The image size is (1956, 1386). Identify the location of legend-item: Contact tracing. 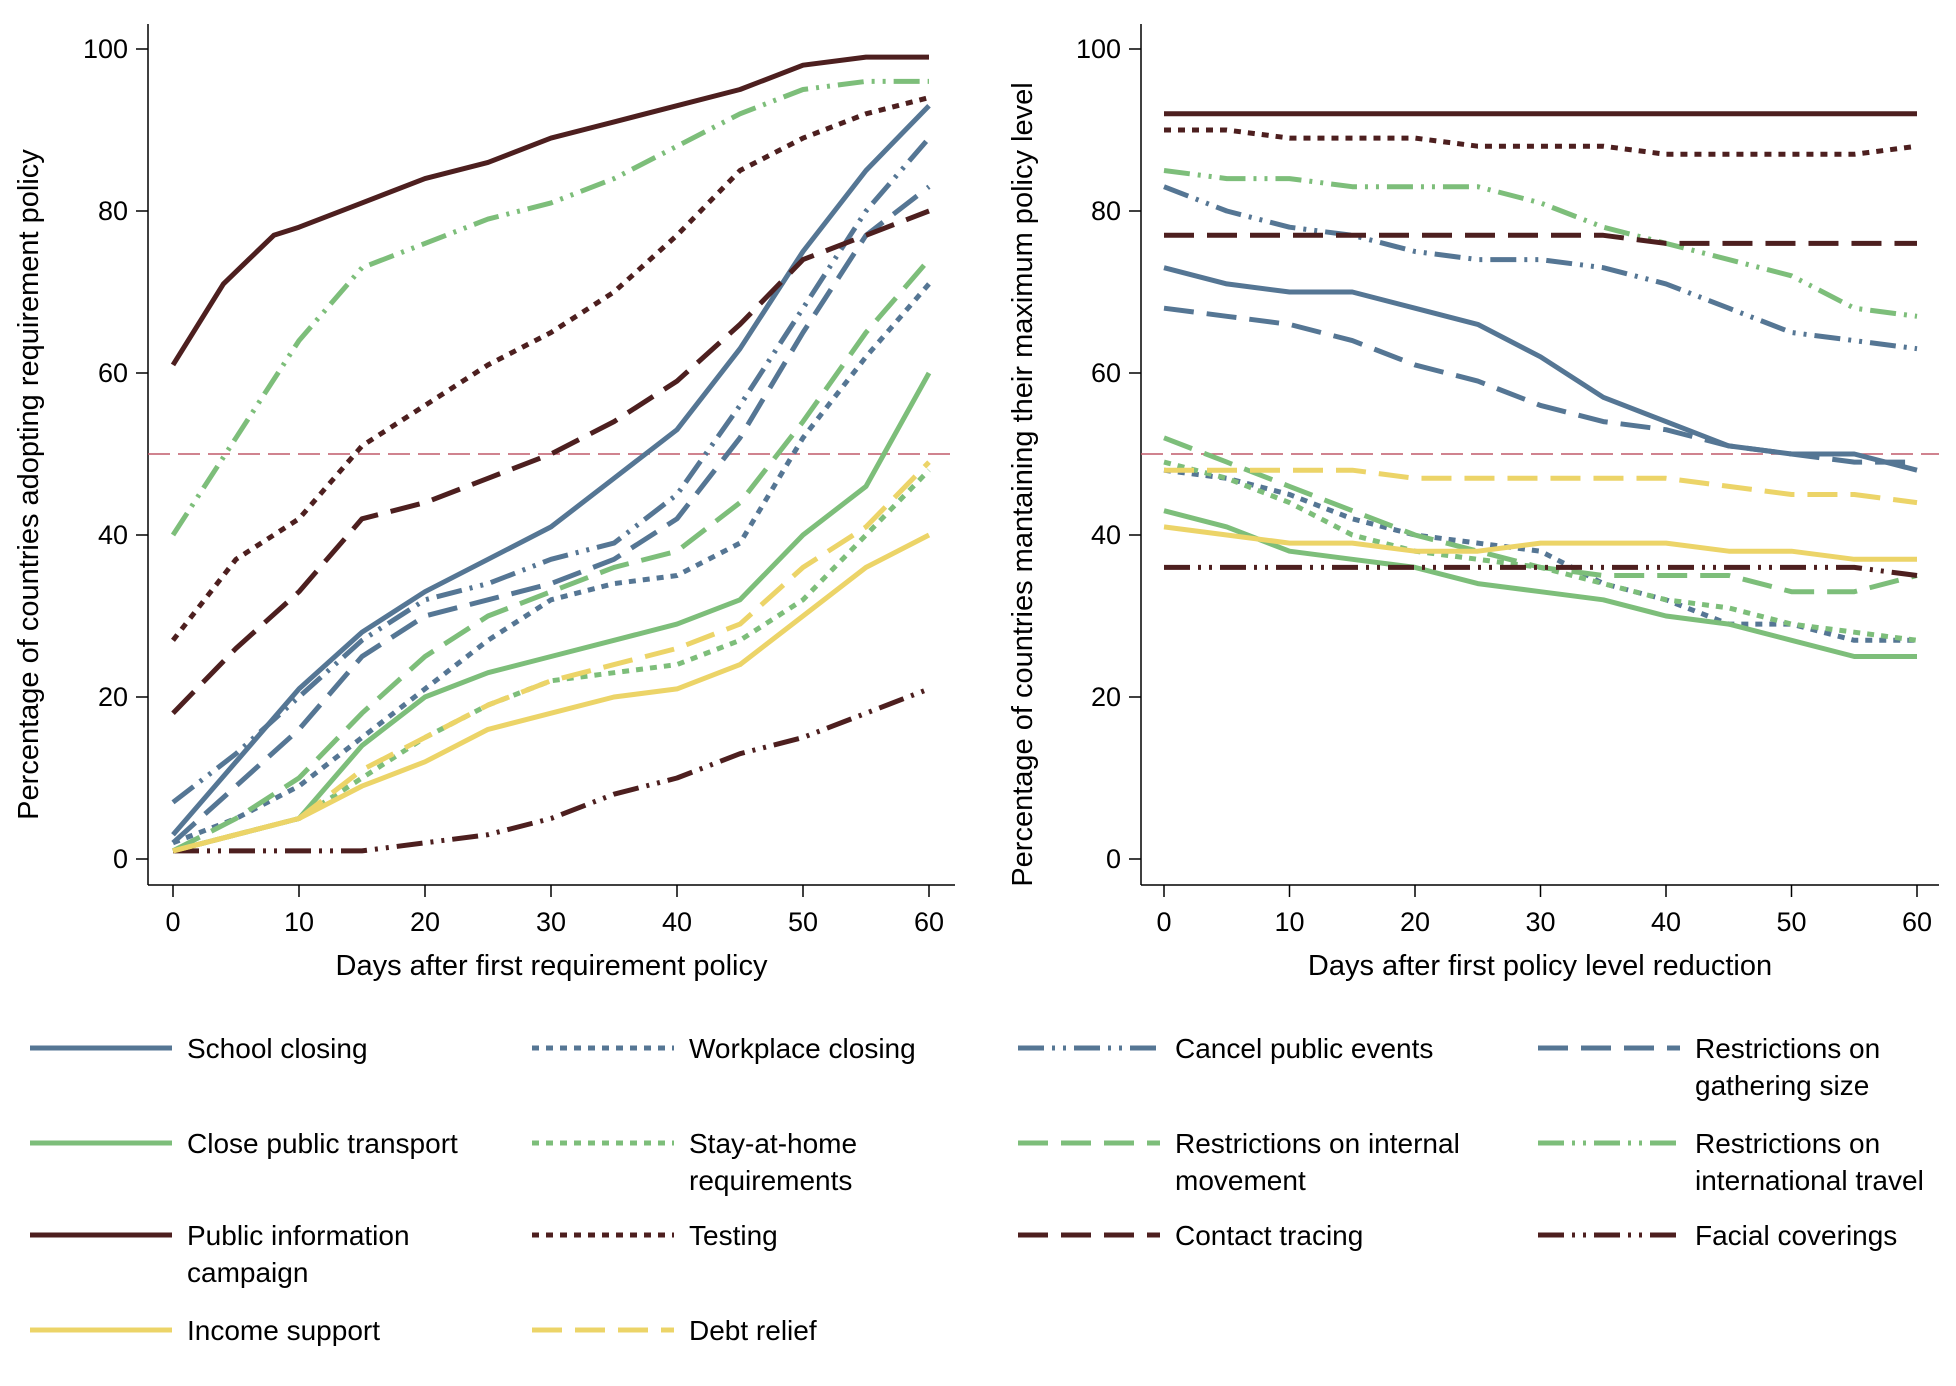
(1190, 1235).